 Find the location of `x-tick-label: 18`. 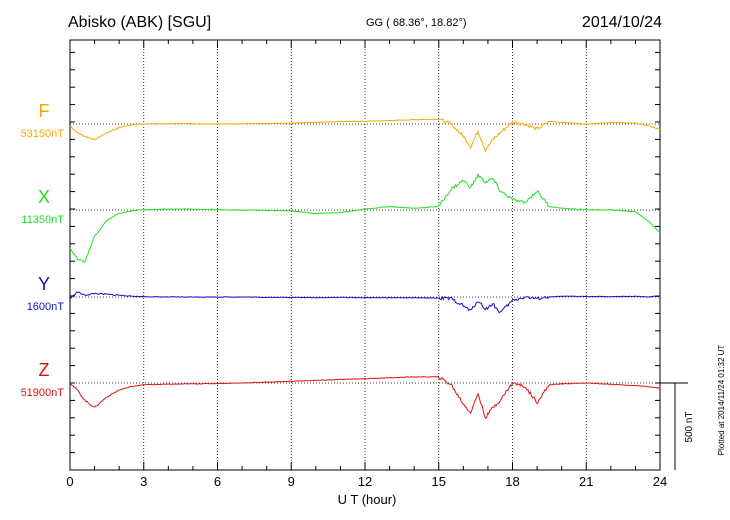

x-tick-label: 18 is located at coordinates (512, 481).